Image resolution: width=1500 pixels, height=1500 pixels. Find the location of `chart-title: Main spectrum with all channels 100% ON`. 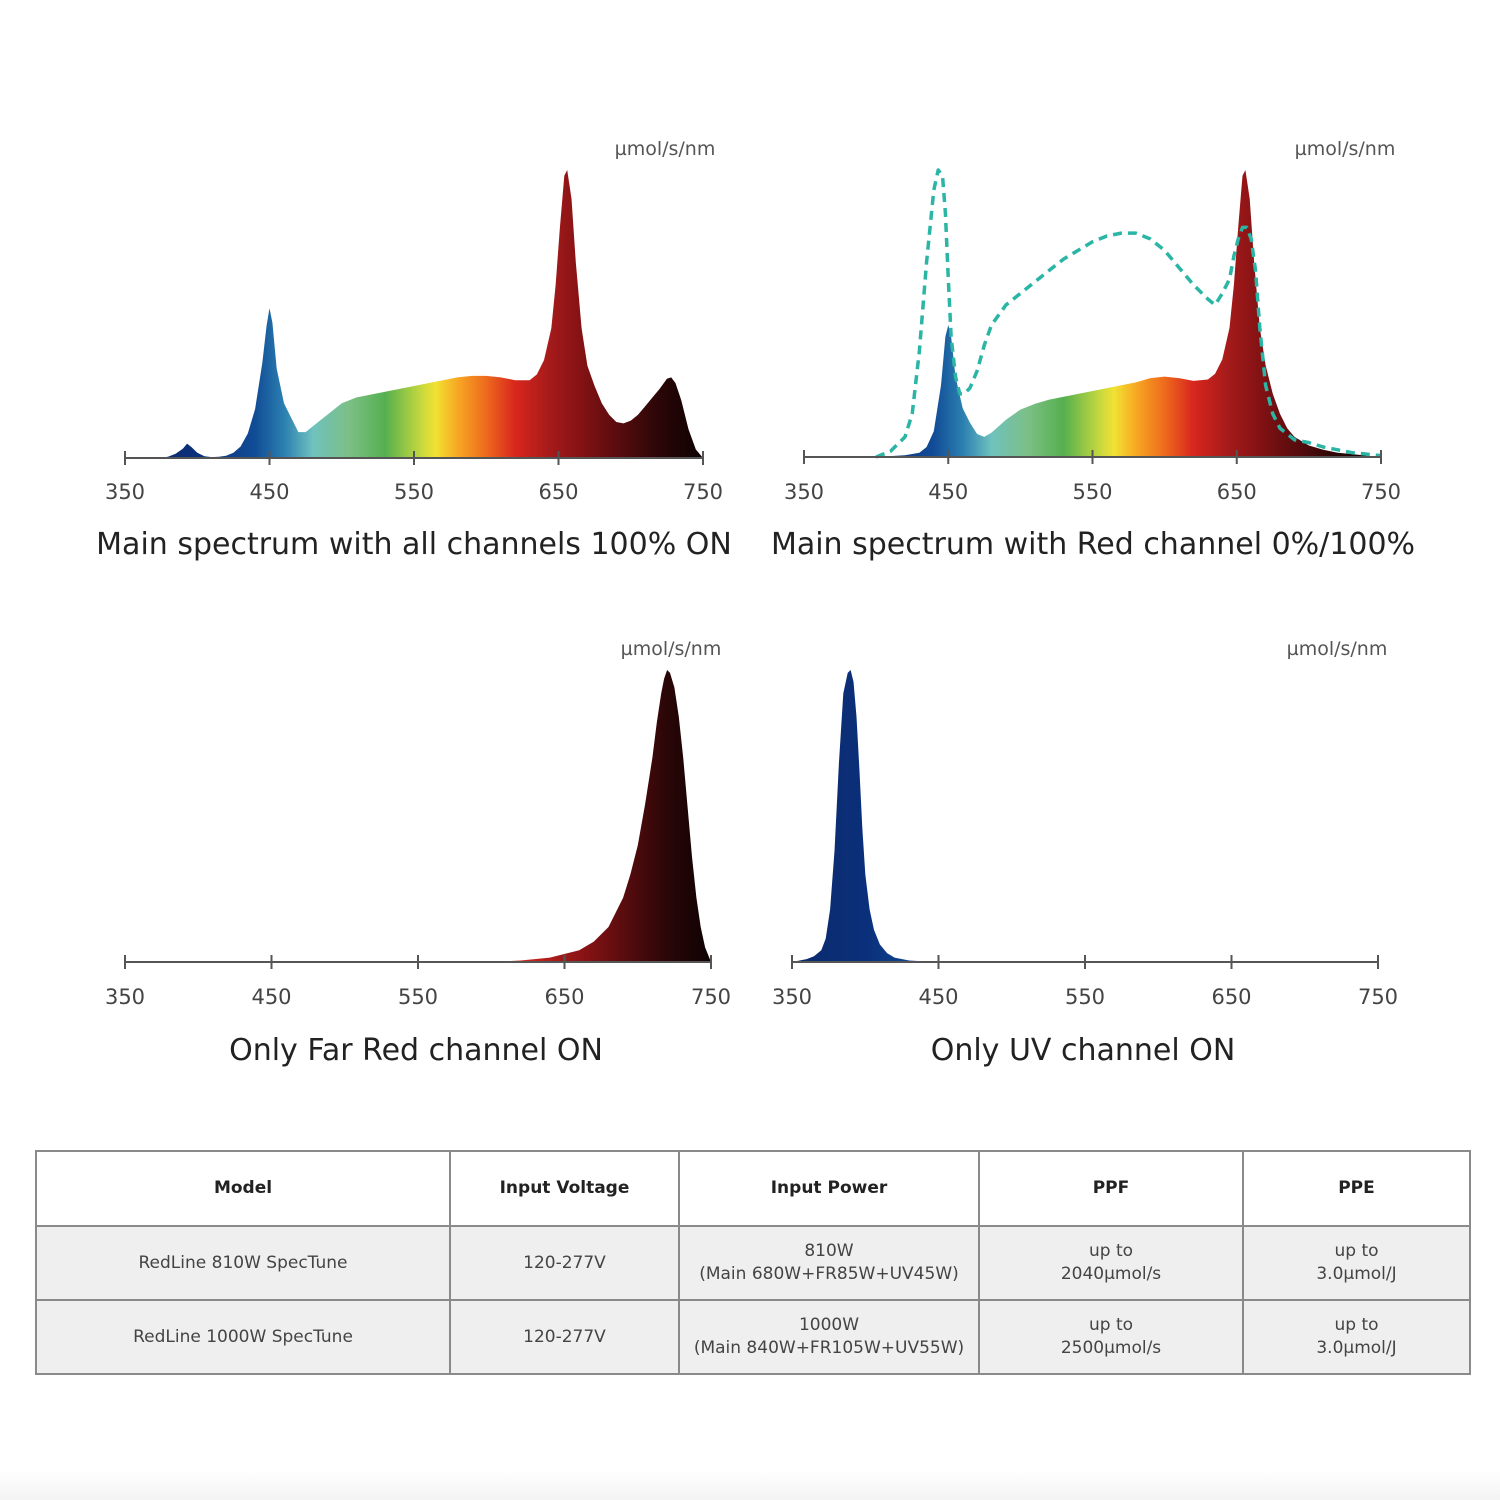

chart-title: Main spectrum with all channels 100% ON is located at coordinates (414, 544).